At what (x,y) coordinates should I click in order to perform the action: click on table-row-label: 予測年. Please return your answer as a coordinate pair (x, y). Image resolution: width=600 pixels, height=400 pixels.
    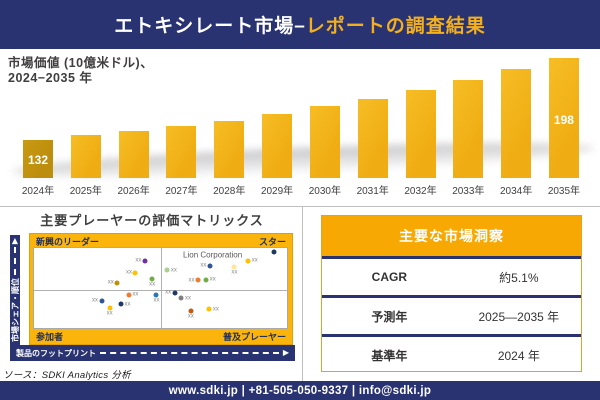
    Looking at the image, I should click on (389, 316).